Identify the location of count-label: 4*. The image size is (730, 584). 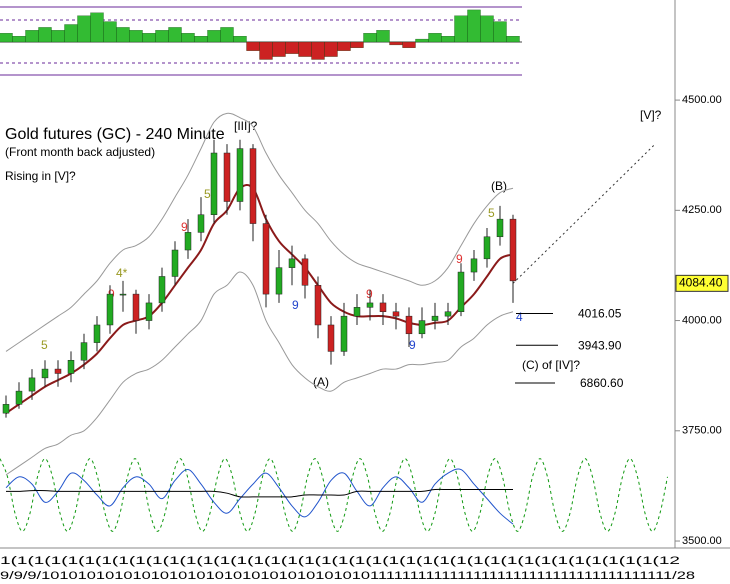
(122, 273).